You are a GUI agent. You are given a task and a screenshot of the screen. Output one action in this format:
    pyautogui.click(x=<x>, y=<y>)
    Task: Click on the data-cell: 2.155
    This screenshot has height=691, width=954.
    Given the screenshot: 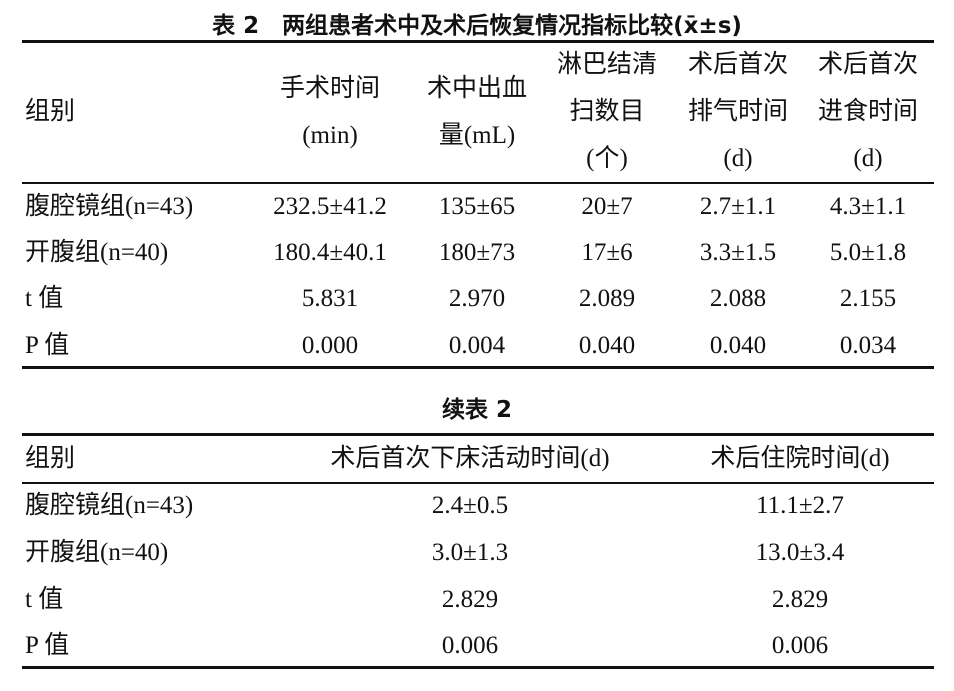 What is the action you would take?
    pyautogui.click(x=868, y=298)
    